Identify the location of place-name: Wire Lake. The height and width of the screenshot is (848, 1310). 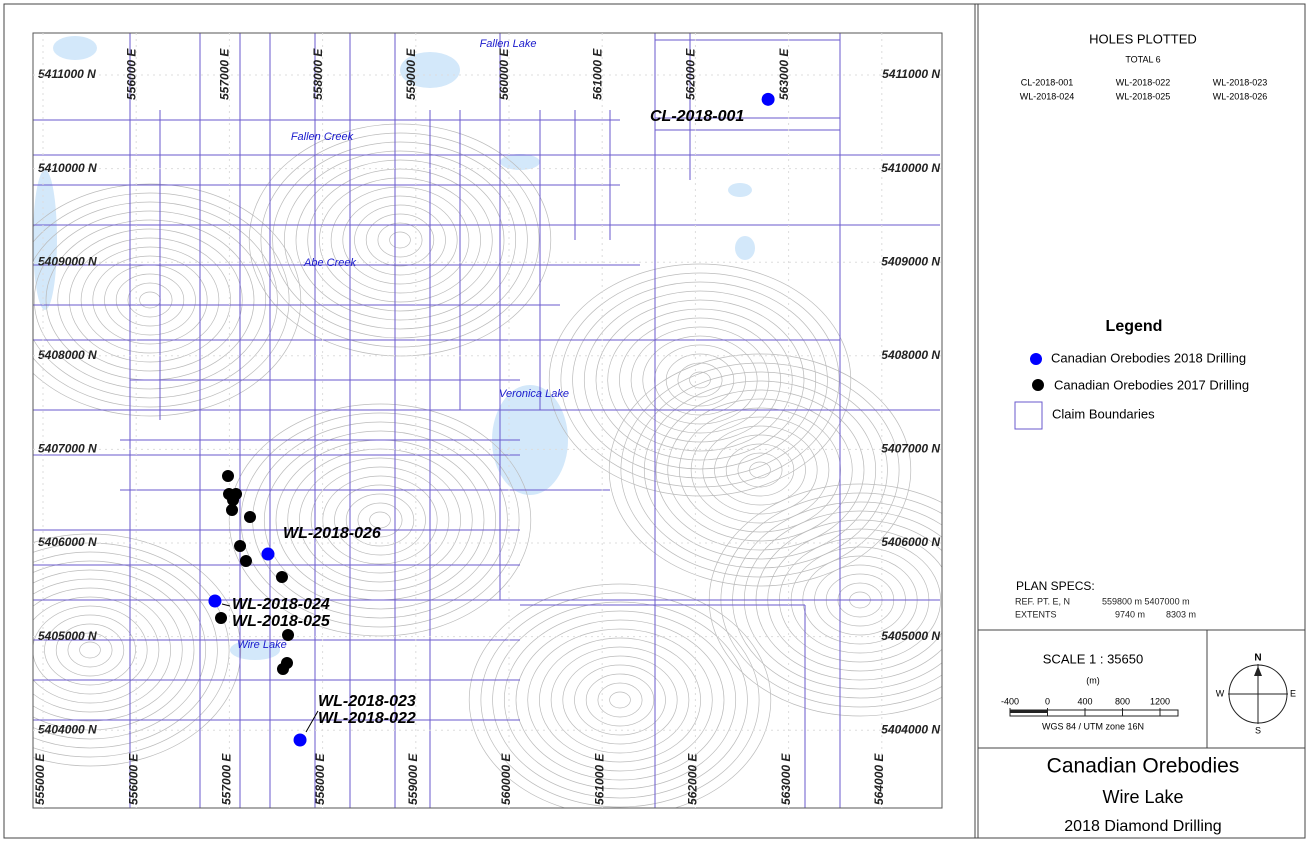
(261, 645).